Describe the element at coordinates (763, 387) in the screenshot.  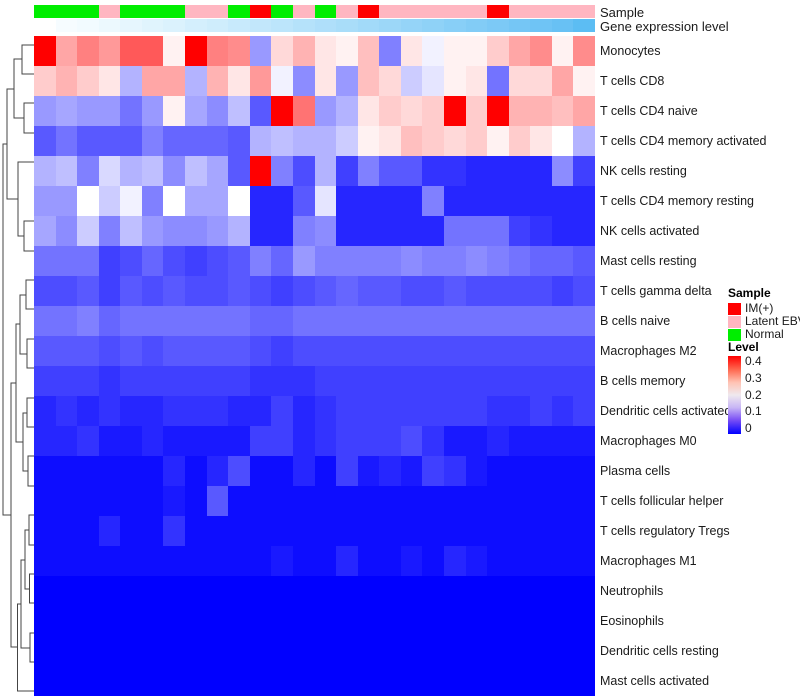
I see `level-legend: Level 0.4 0.3 0.2 0.1 0` at that location.